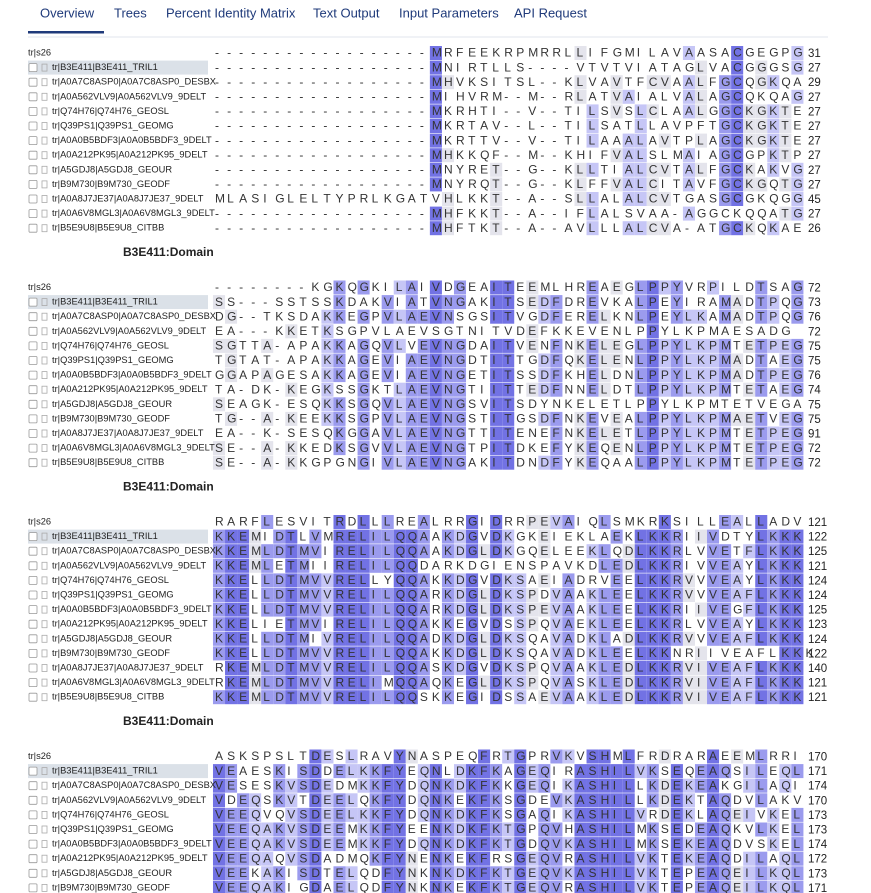  Describe the element at coordinates (550, 12) in the screenshot. I see `tab: API Request` at that location.